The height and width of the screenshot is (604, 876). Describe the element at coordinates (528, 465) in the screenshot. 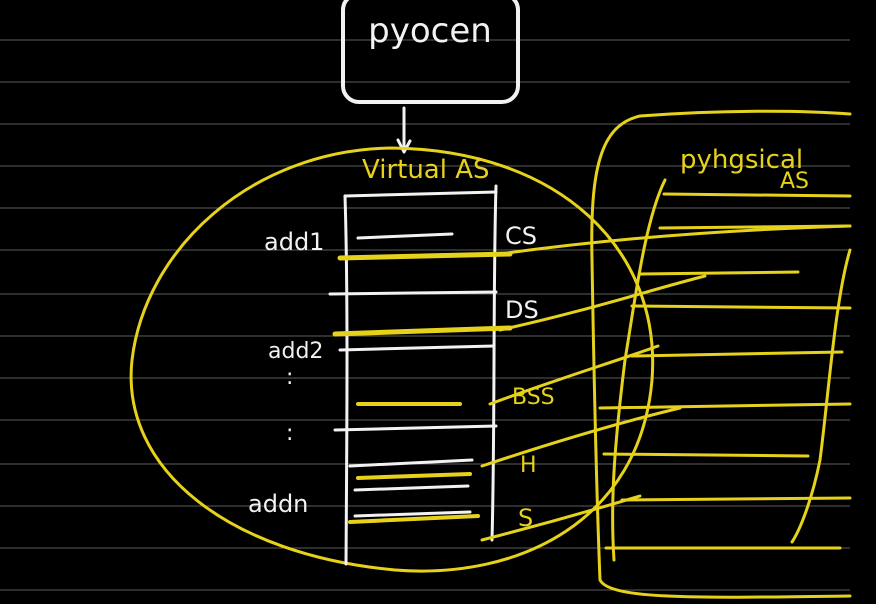

I see `segment-label-heap: H` at that location.